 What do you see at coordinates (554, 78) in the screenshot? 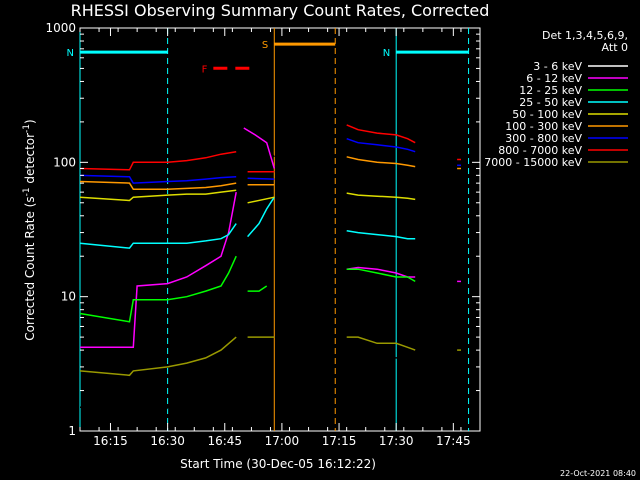
I see `legend-label: 6 - 12 keV` at bounding box center [554, 78].